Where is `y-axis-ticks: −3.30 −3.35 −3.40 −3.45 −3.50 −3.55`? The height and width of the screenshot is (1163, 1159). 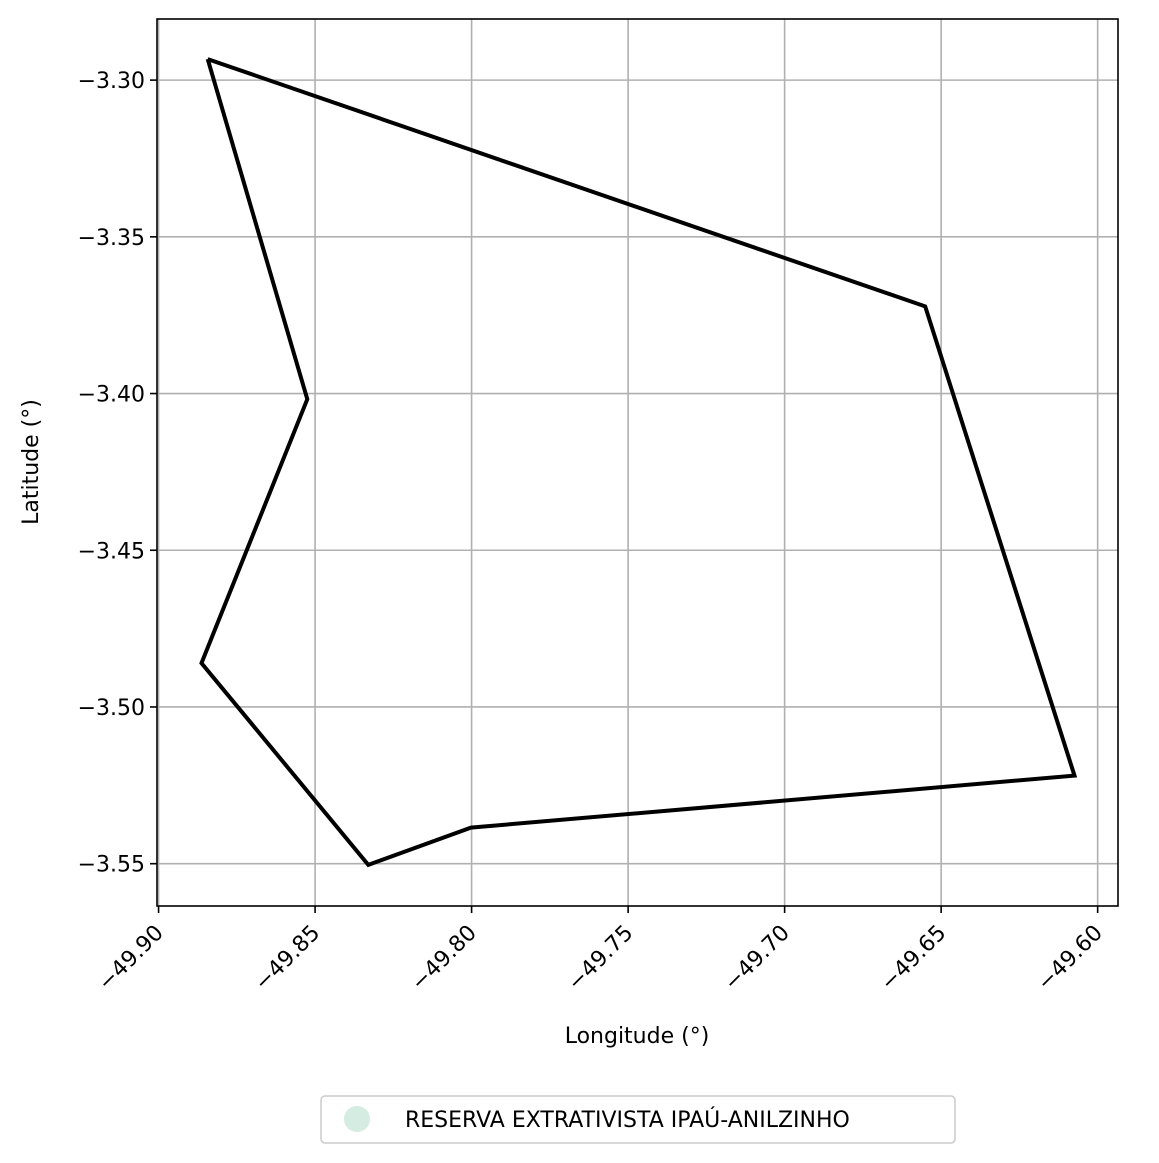
y-axis-ticks: −3.30 −3.35 −3.40 −3.45 −3.50 −3.55 is located at coordinates (117, 473).